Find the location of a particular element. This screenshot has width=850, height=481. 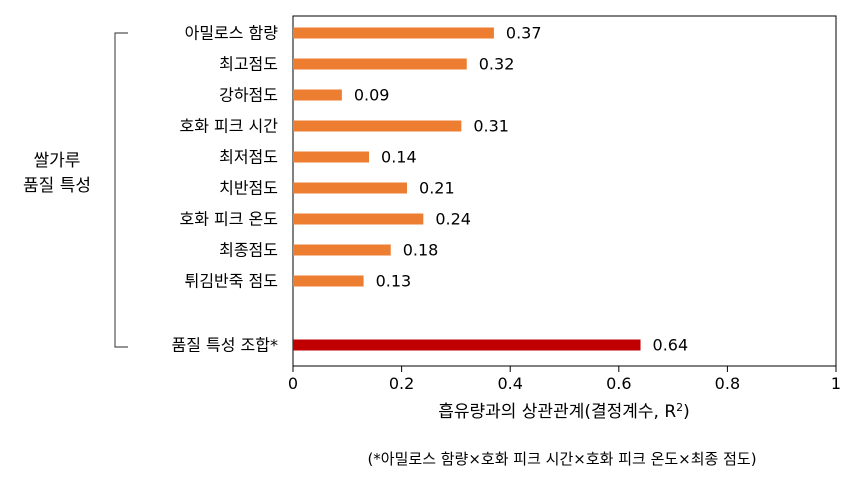

category-label-4: 호화 피크 시간 is located at coordinates (229, 126).